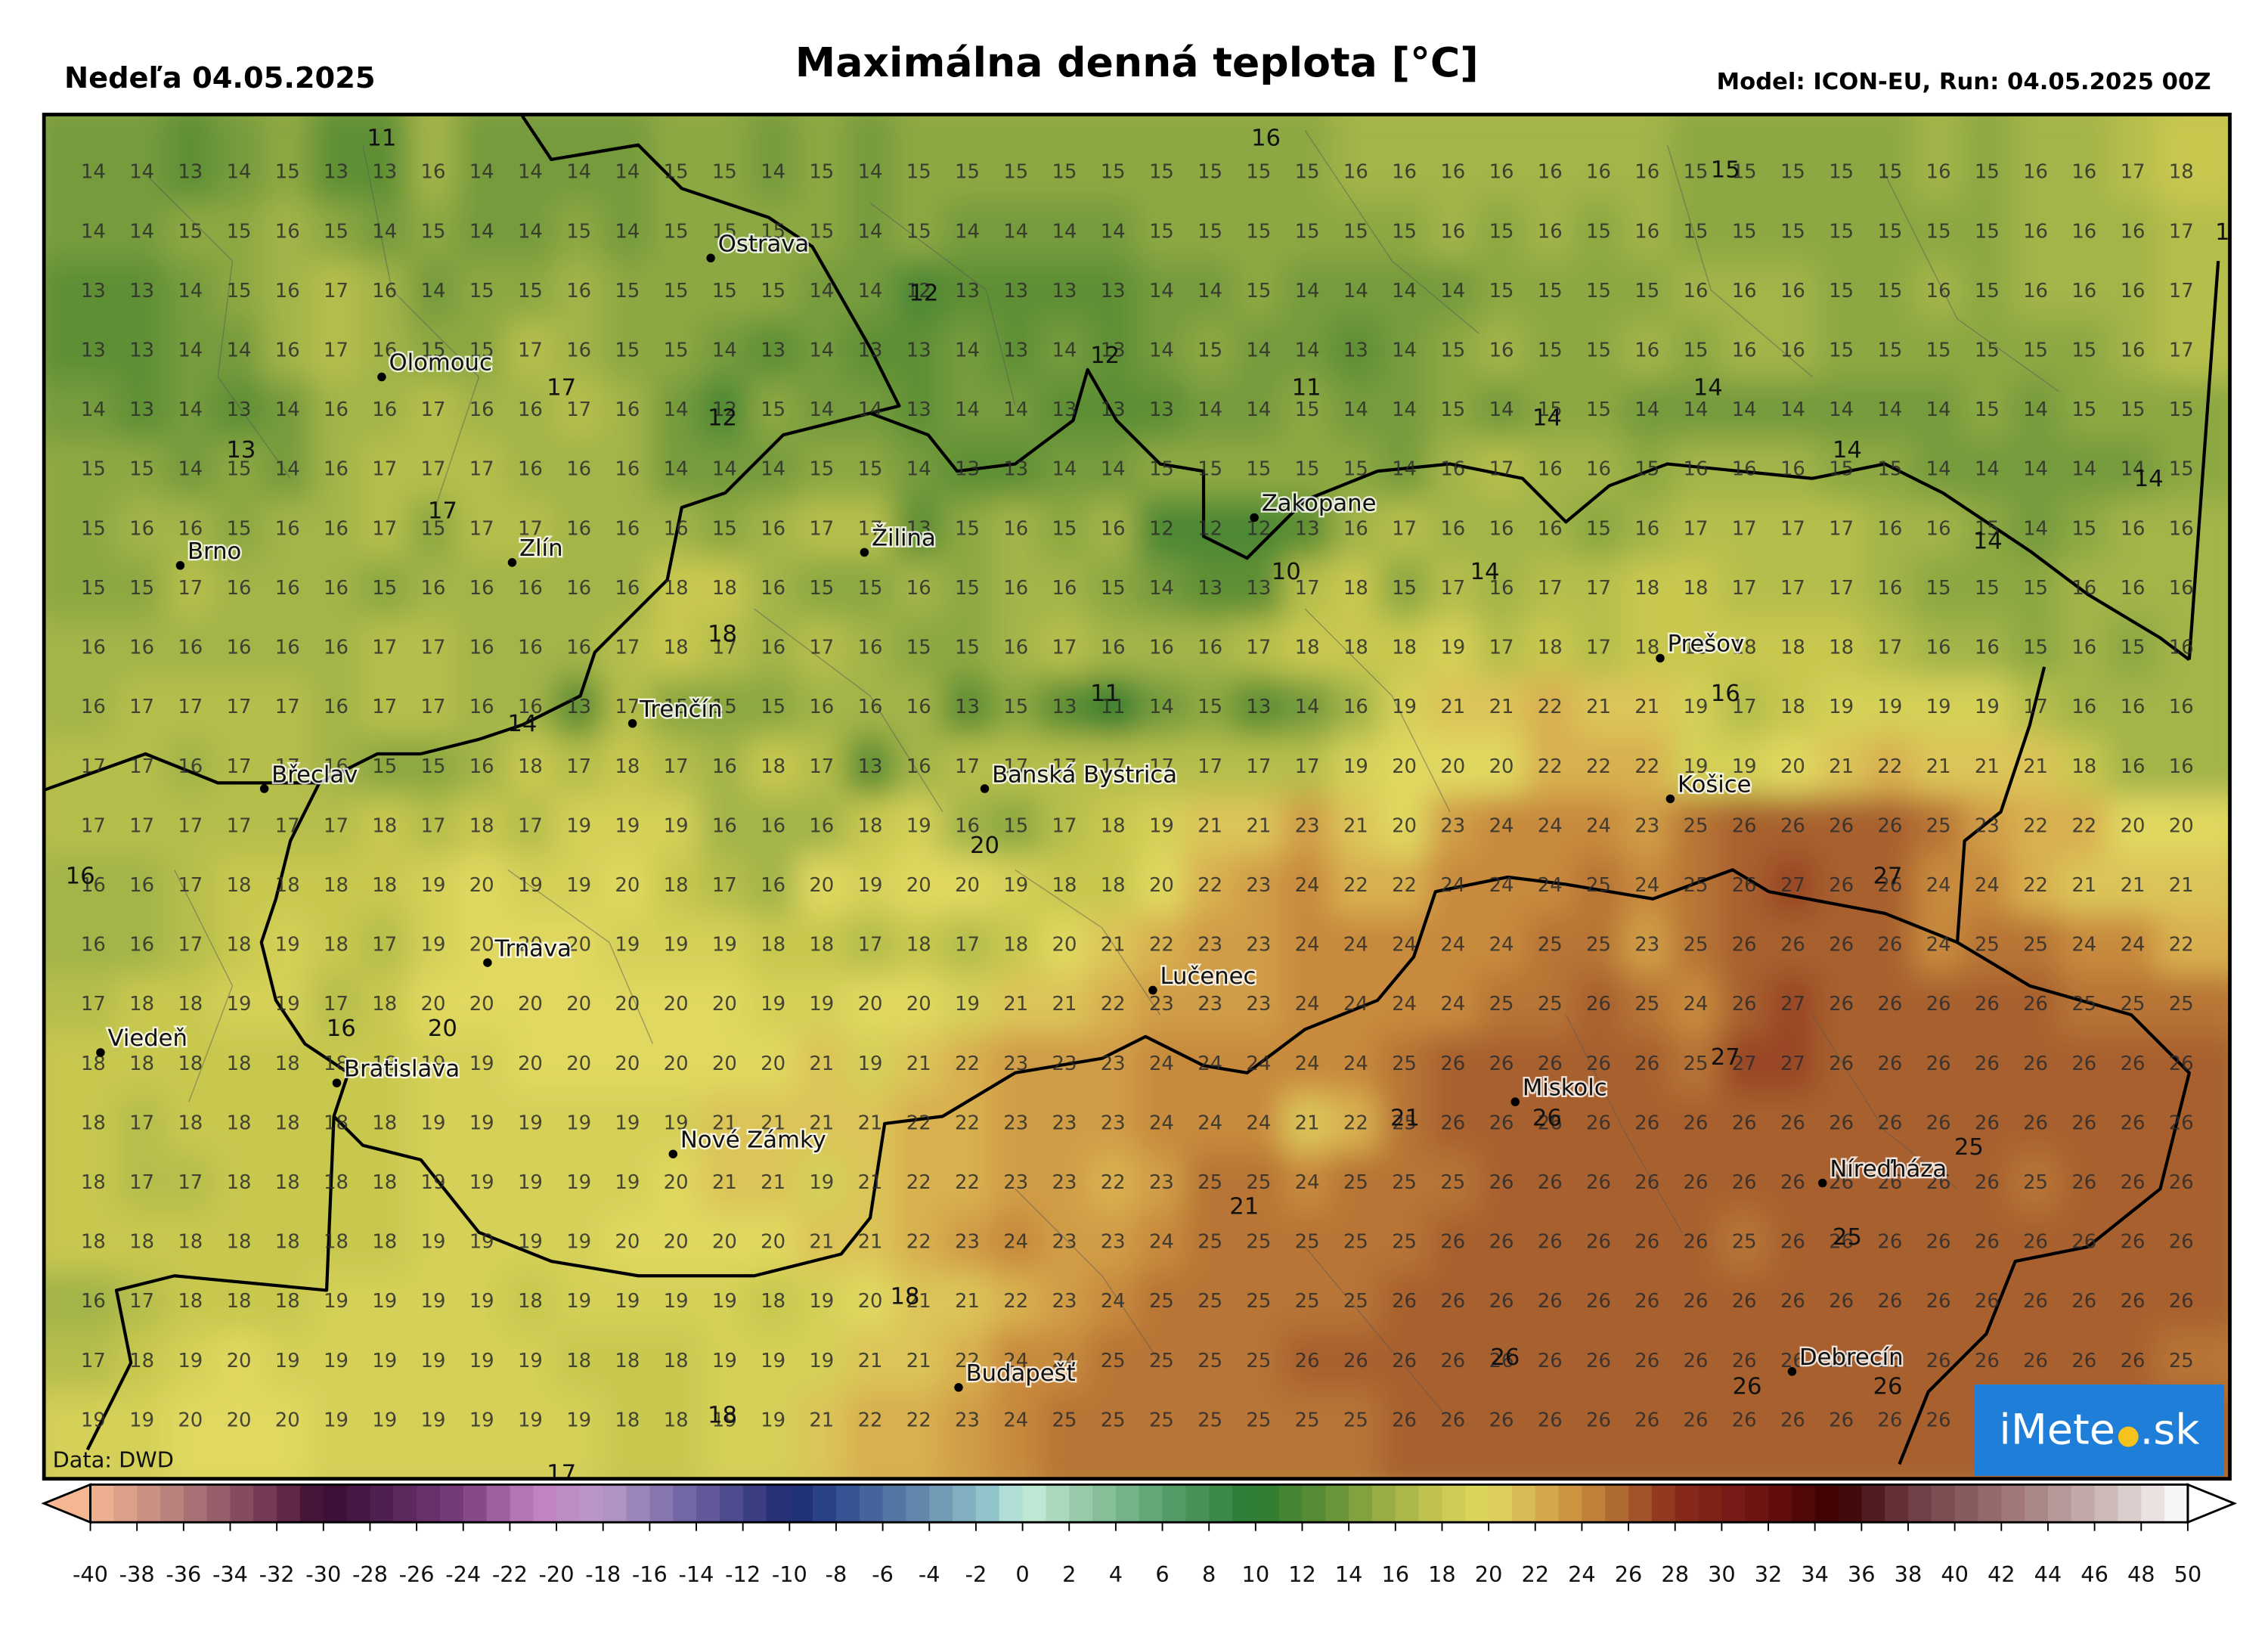 The image size is (2268, 1631). I want to click on colorbar-tick-label: -36, so click(183, 1574).